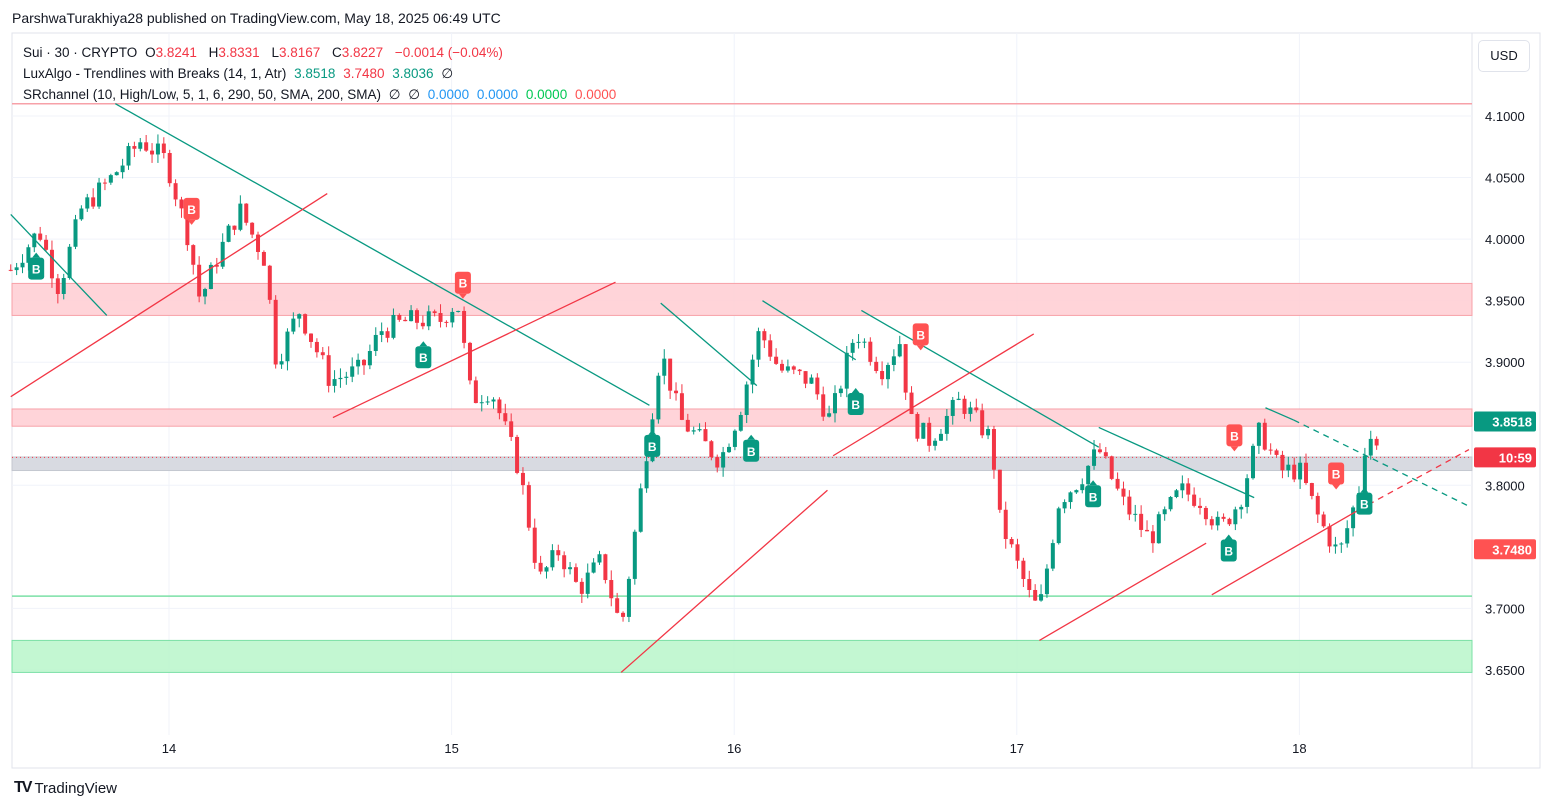 The height and width of the screenshot is (810, 1553). What do you see at coordinates (1504, 56) in the screenshot?
I see `currency-button: USD` at bounding box center [1504, 56].